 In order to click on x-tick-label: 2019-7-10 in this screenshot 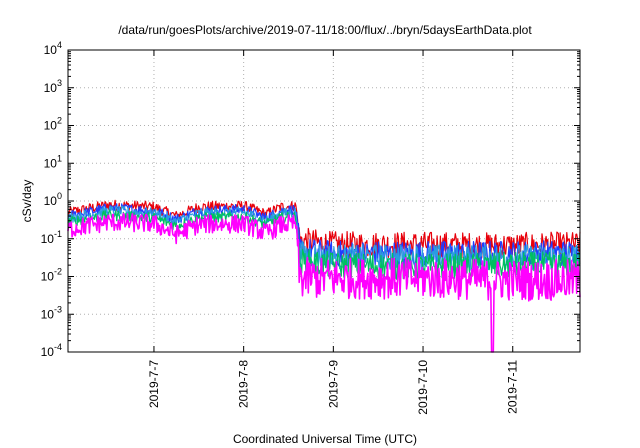, I will do `click(423, 387)`.